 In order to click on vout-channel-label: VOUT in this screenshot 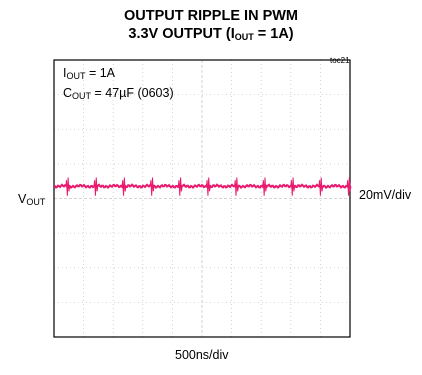, I will do `click(31, 199)`.